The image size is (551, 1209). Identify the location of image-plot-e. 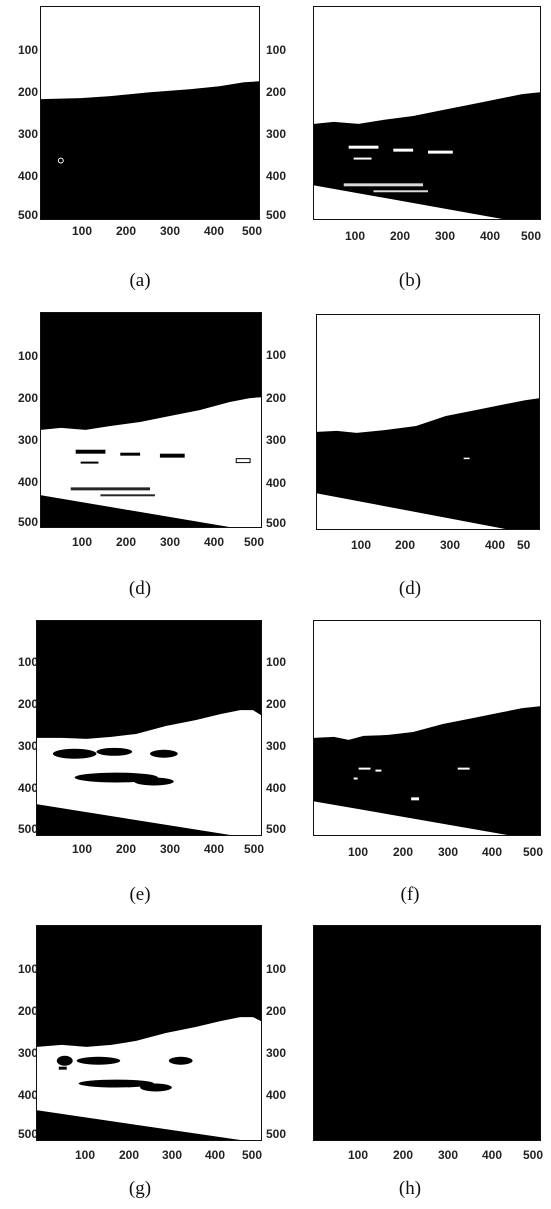
(149, 728).